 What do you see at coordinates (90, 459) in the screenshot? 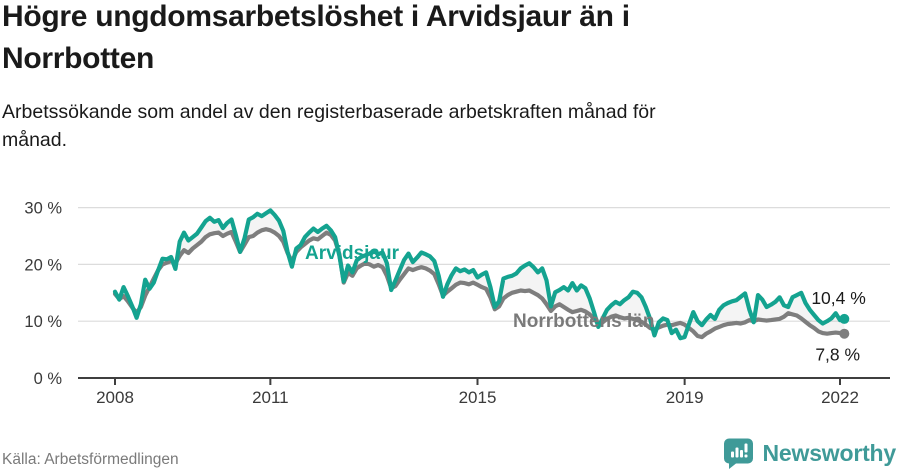
I see `source-note: Källa: Arbetsförmedlingen` at bounding box center [90, 459].